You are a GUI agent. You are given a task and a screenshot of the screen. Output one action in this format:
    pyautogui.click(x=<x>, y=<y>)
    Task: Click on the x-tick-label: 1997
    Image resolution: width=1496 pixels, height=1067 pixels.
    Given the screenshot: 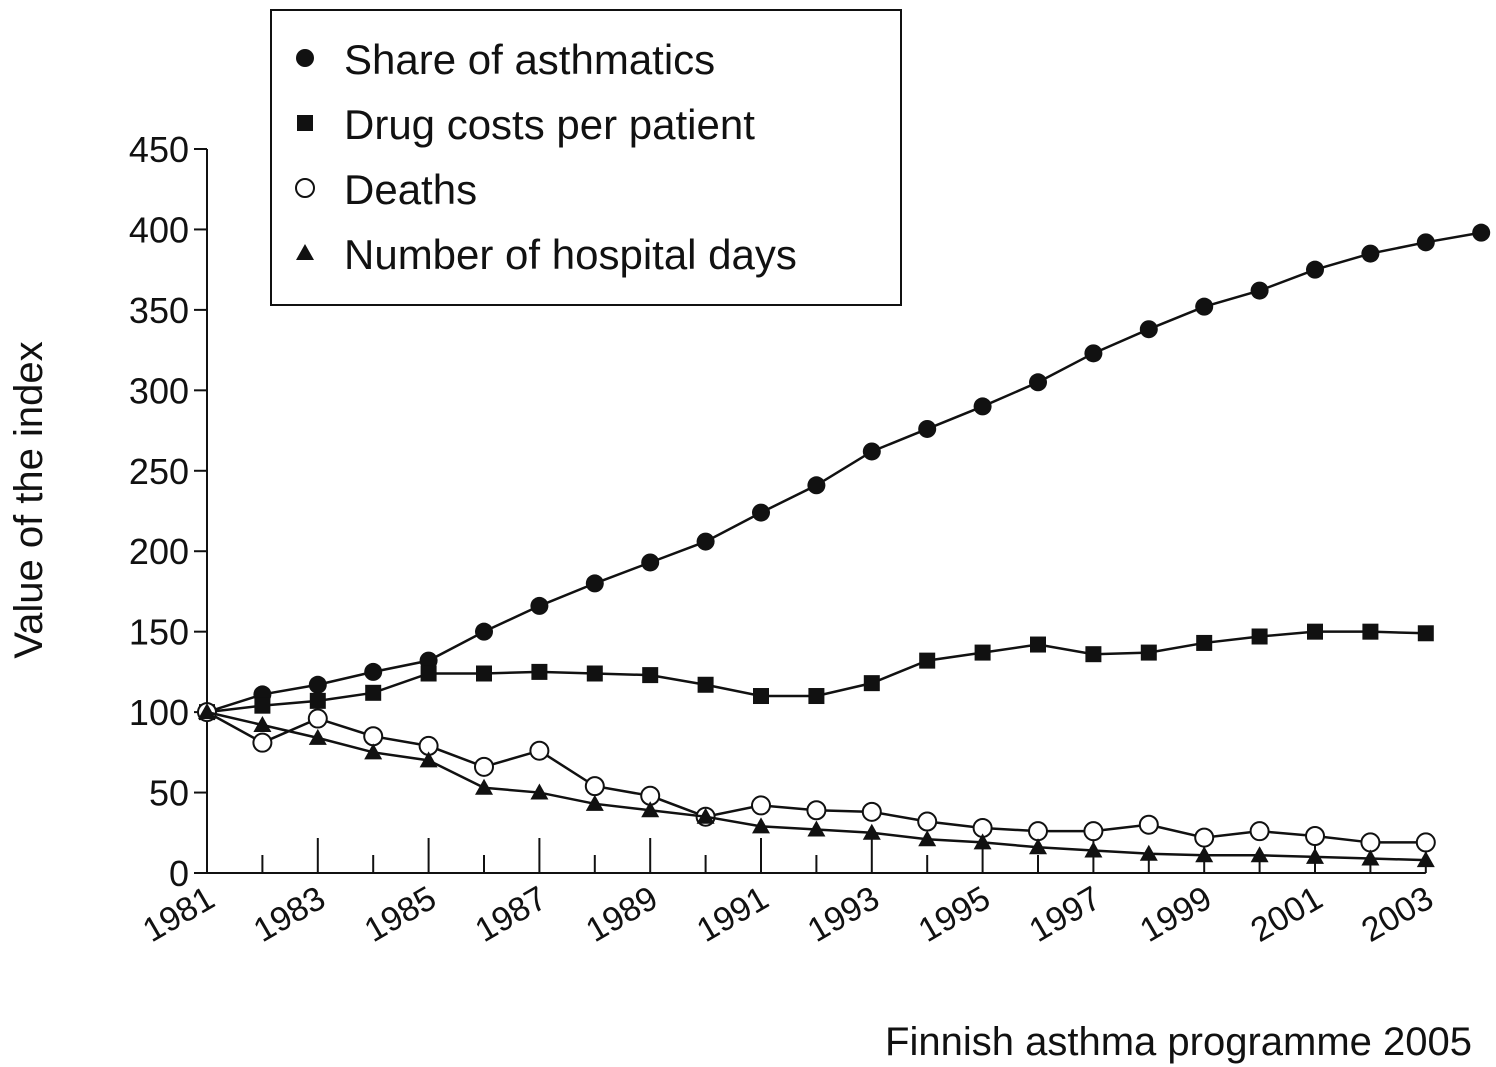 What is the action you would take?
    pyautogui.click(x=1065, y=914)
    